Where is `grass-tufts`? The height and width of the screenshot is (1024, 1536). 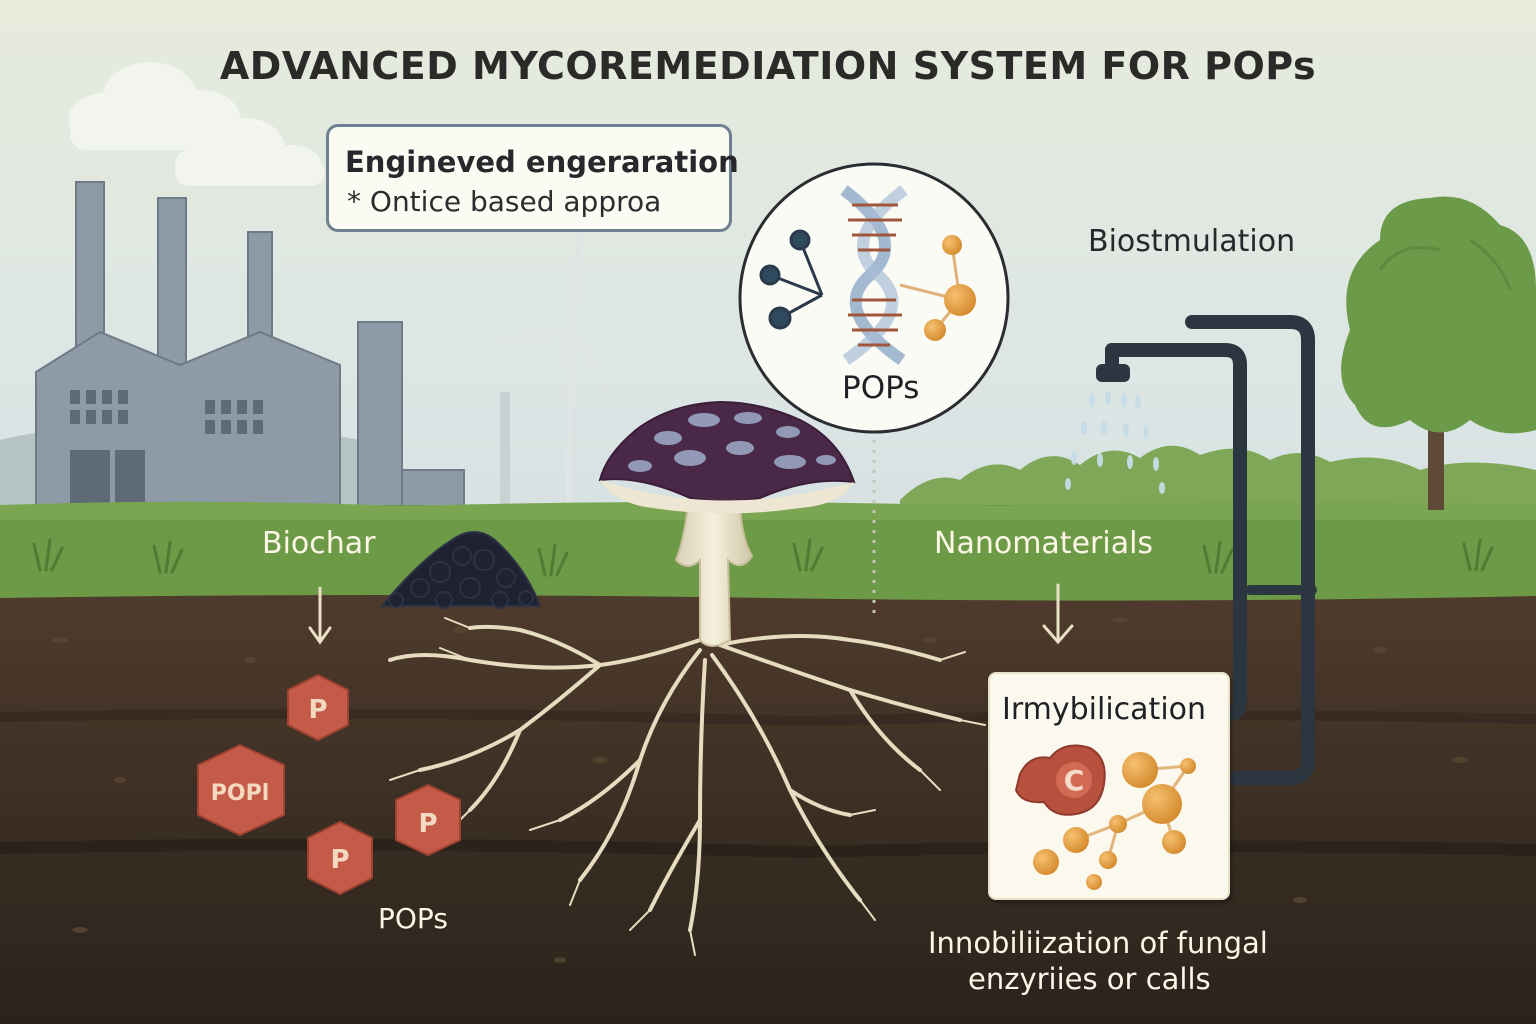
grass-tufts is located at coordinates (763, 557).